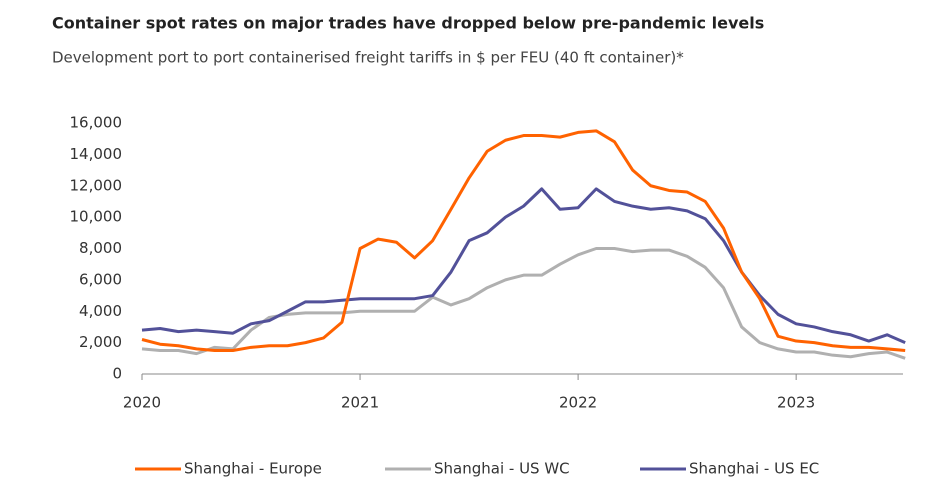  What do you see at coordinates (117, 374) in the screenshot?
I see `y-tick-label: 0` at bounding box center [117, 374].